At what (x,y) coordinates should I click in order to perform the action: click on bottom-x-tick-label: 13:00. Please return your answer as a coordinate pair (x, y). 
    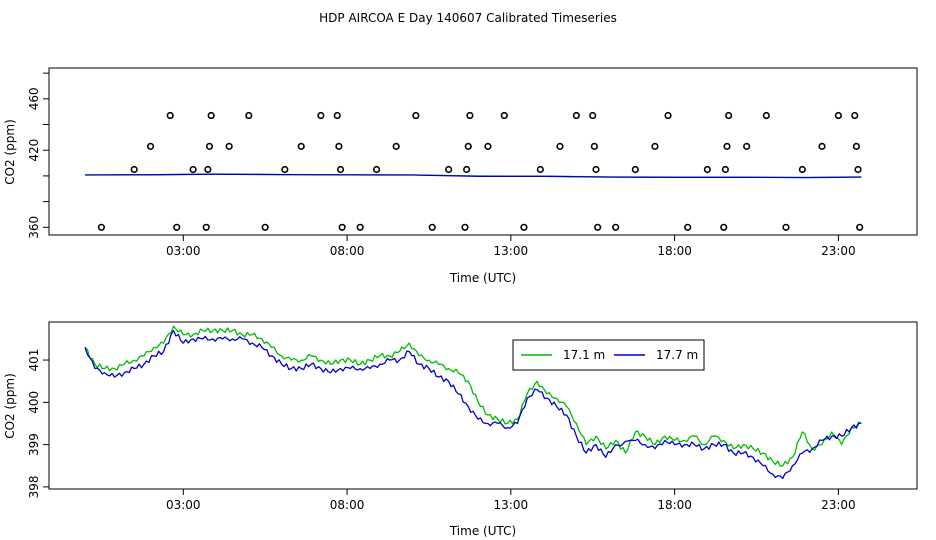
    Looking at the image, I should click on (511, 505).